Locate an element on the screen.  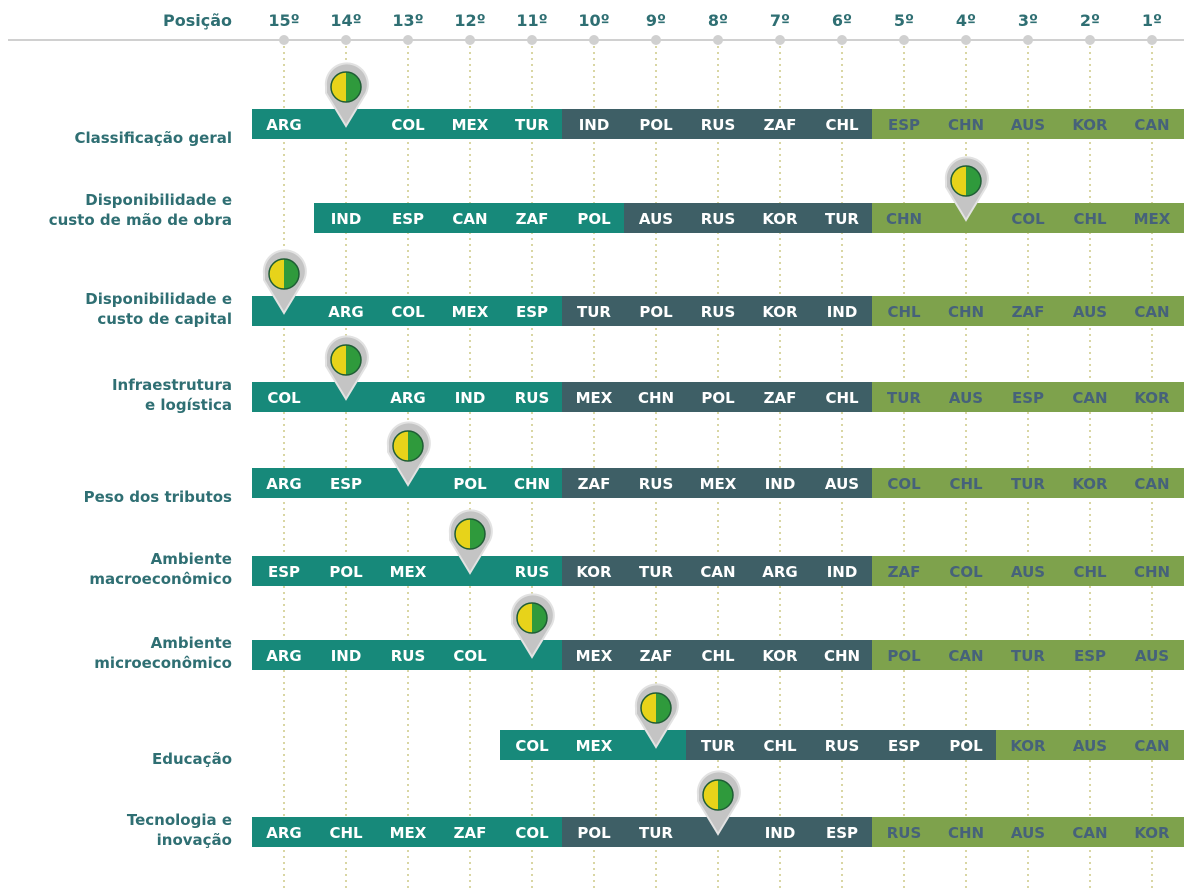
position-label: 4º is located at coordinates (966, 20).